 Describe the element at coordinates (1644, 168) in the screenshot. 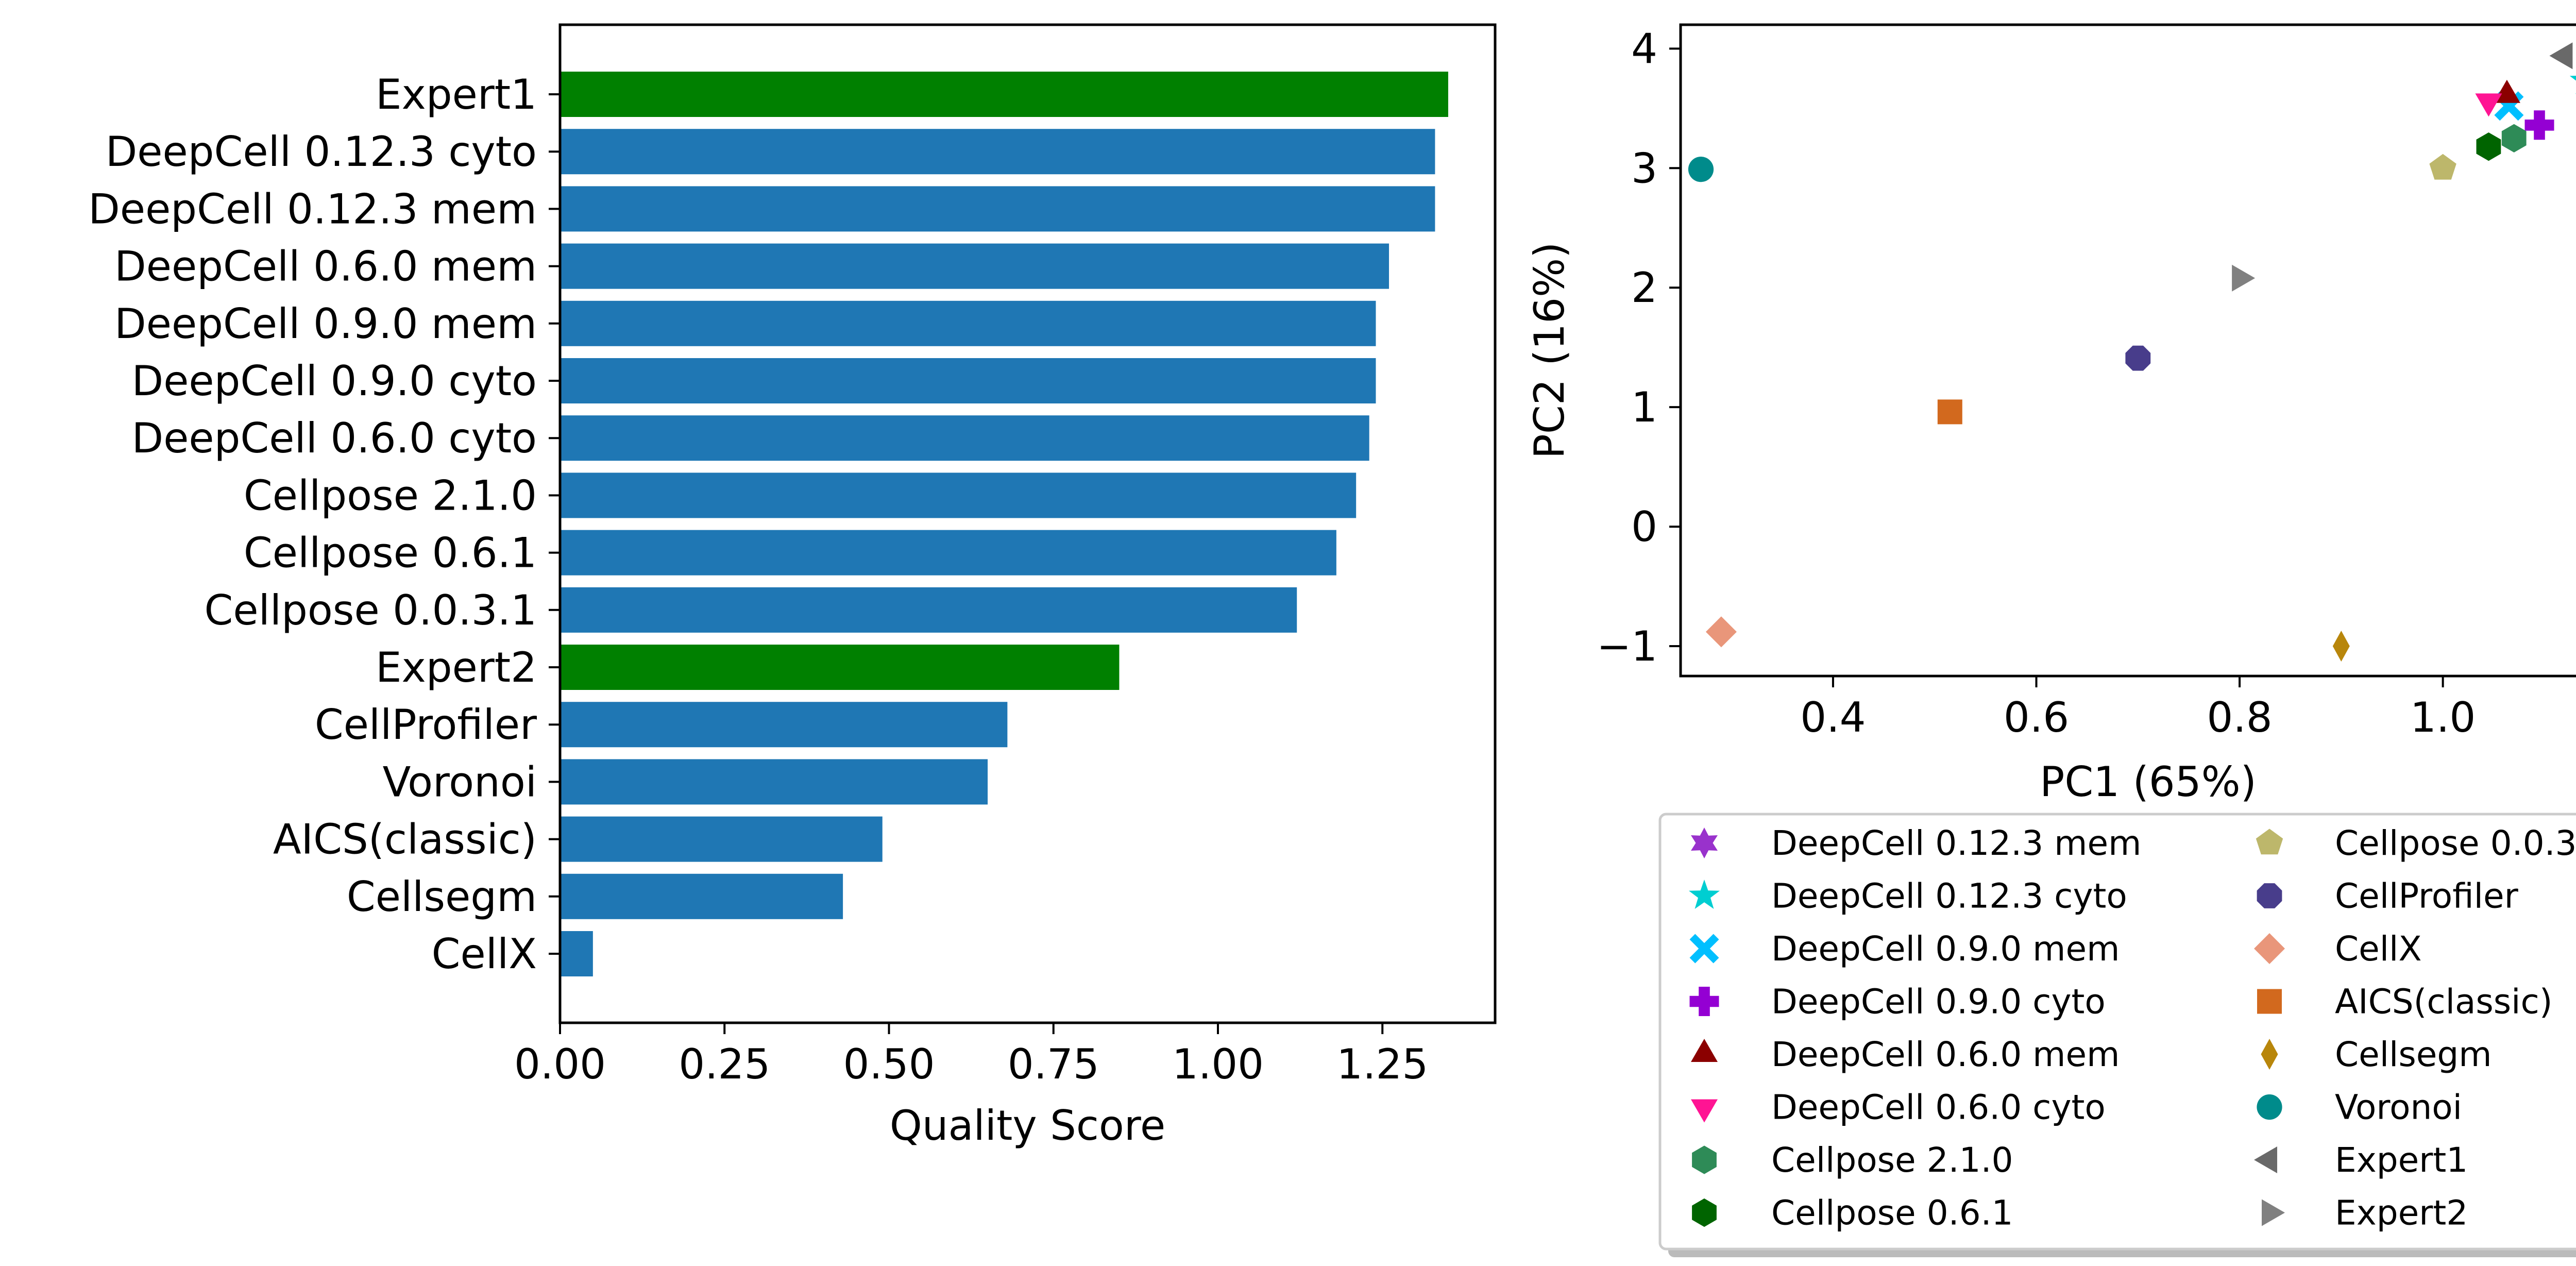

I see `scatter-y-tick-label: 3` at that location.